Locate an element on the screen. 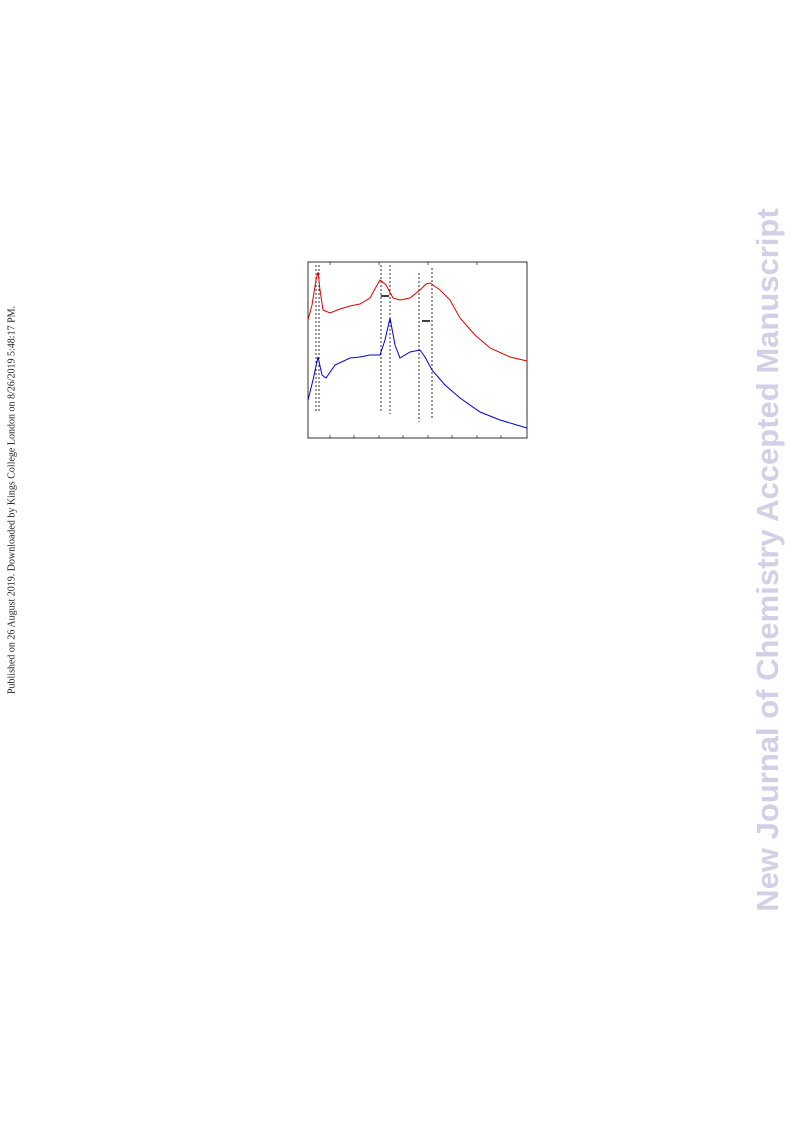  ticks is located at coordinates (415, 350).